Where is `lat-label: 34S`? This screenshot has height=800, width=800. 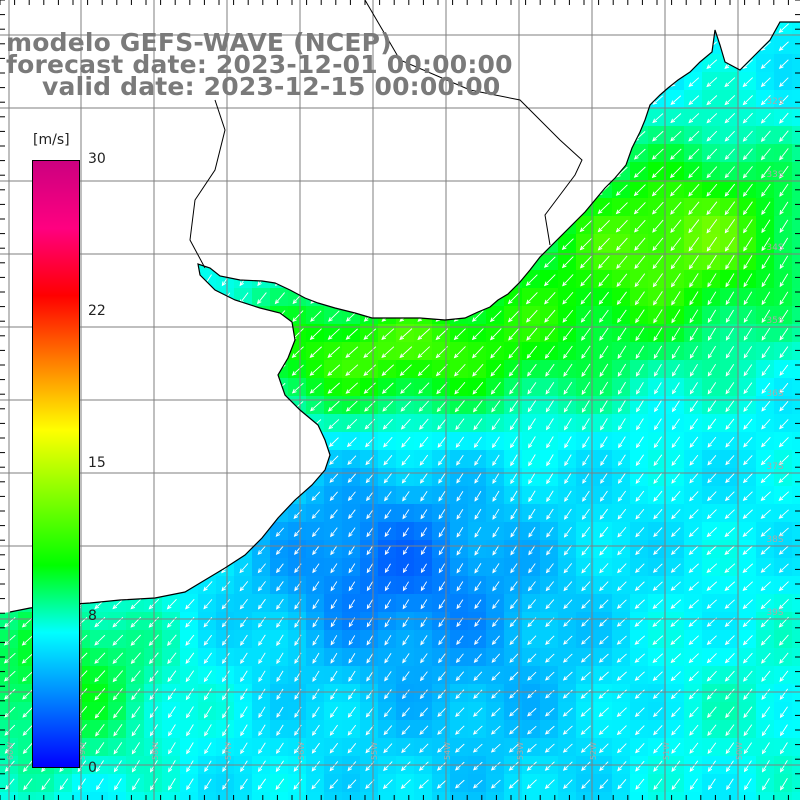 lat-label: 34S is located at coordinates (774, 248).